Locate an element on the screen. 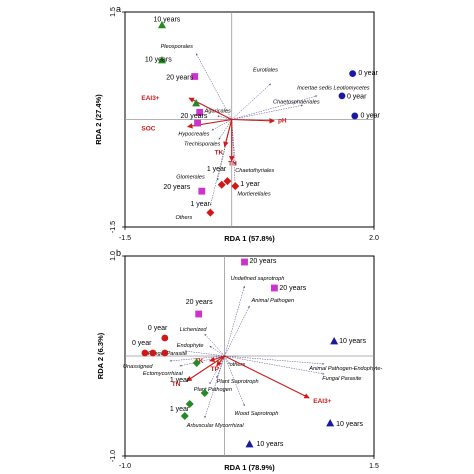 Image resolution: width=474 pixels, height=474 pixels. sample-label-4: 20 years is located at coordinates (193, 116).